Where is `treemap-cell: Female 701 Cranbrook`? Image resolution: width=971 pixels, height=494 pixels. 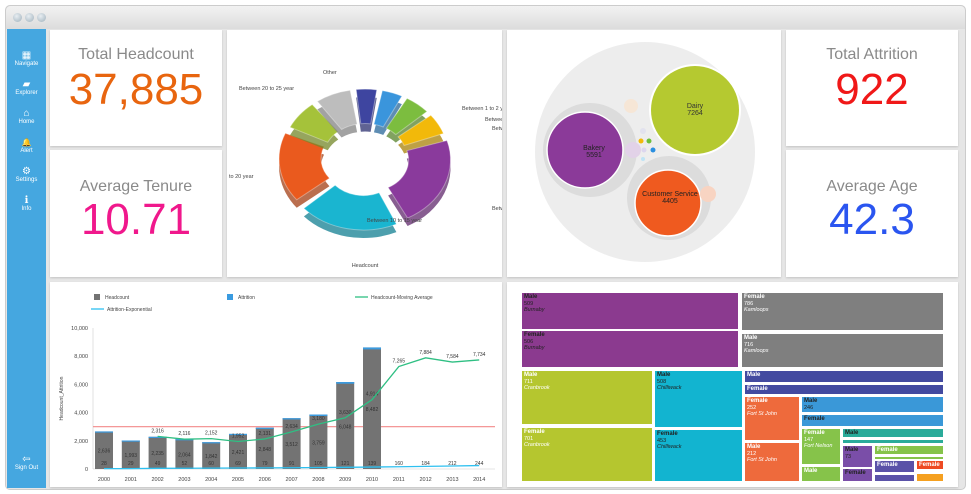 treemap-cell: Female 701 Cranbrook is located at coordinates (587, 454).